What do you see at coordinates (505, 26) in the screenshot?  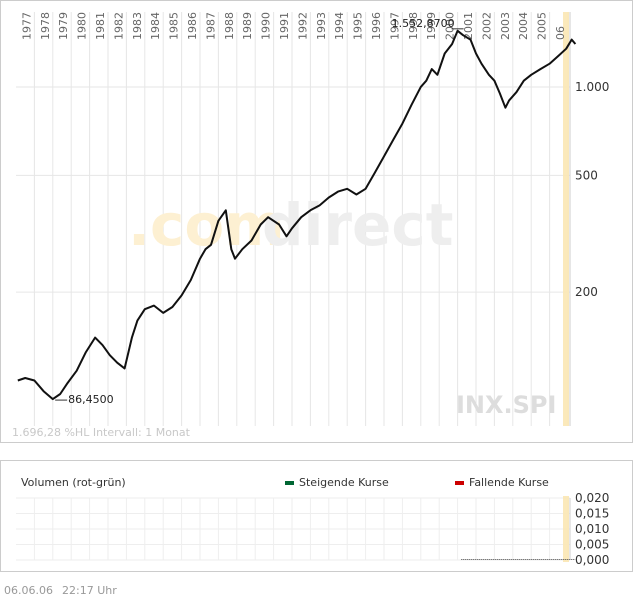 I see `year-label: 2003` at bounding box center [505, 26].